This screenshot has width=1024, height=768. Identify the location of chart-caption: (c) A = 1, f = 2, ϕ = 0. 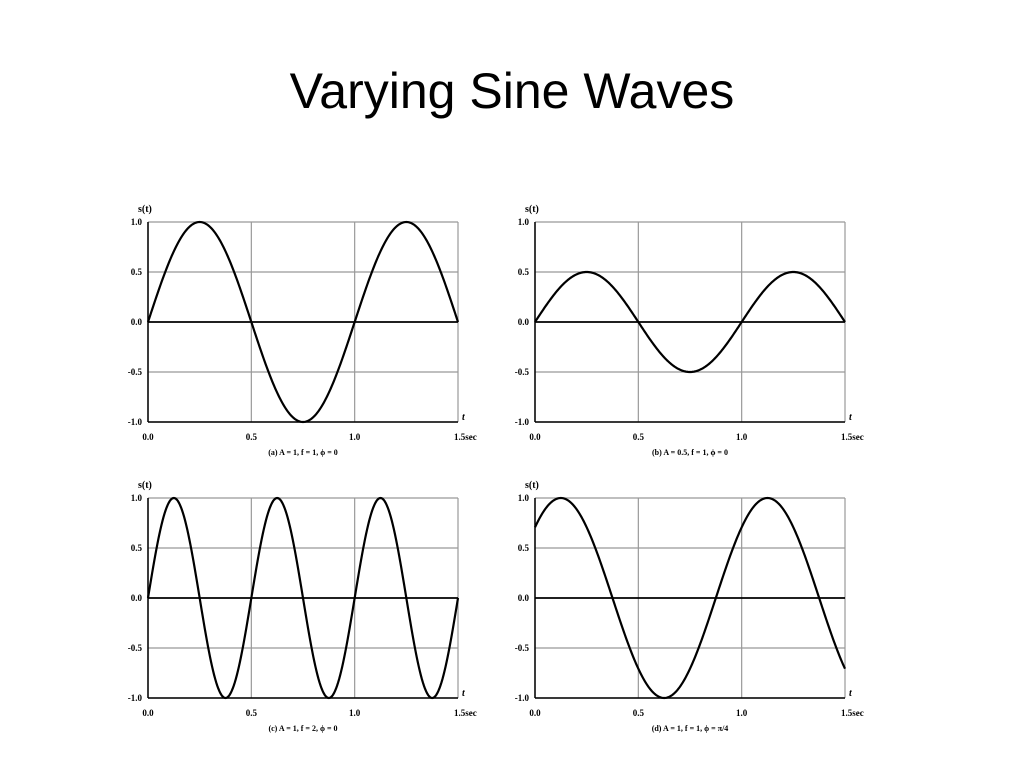
(302, 728).